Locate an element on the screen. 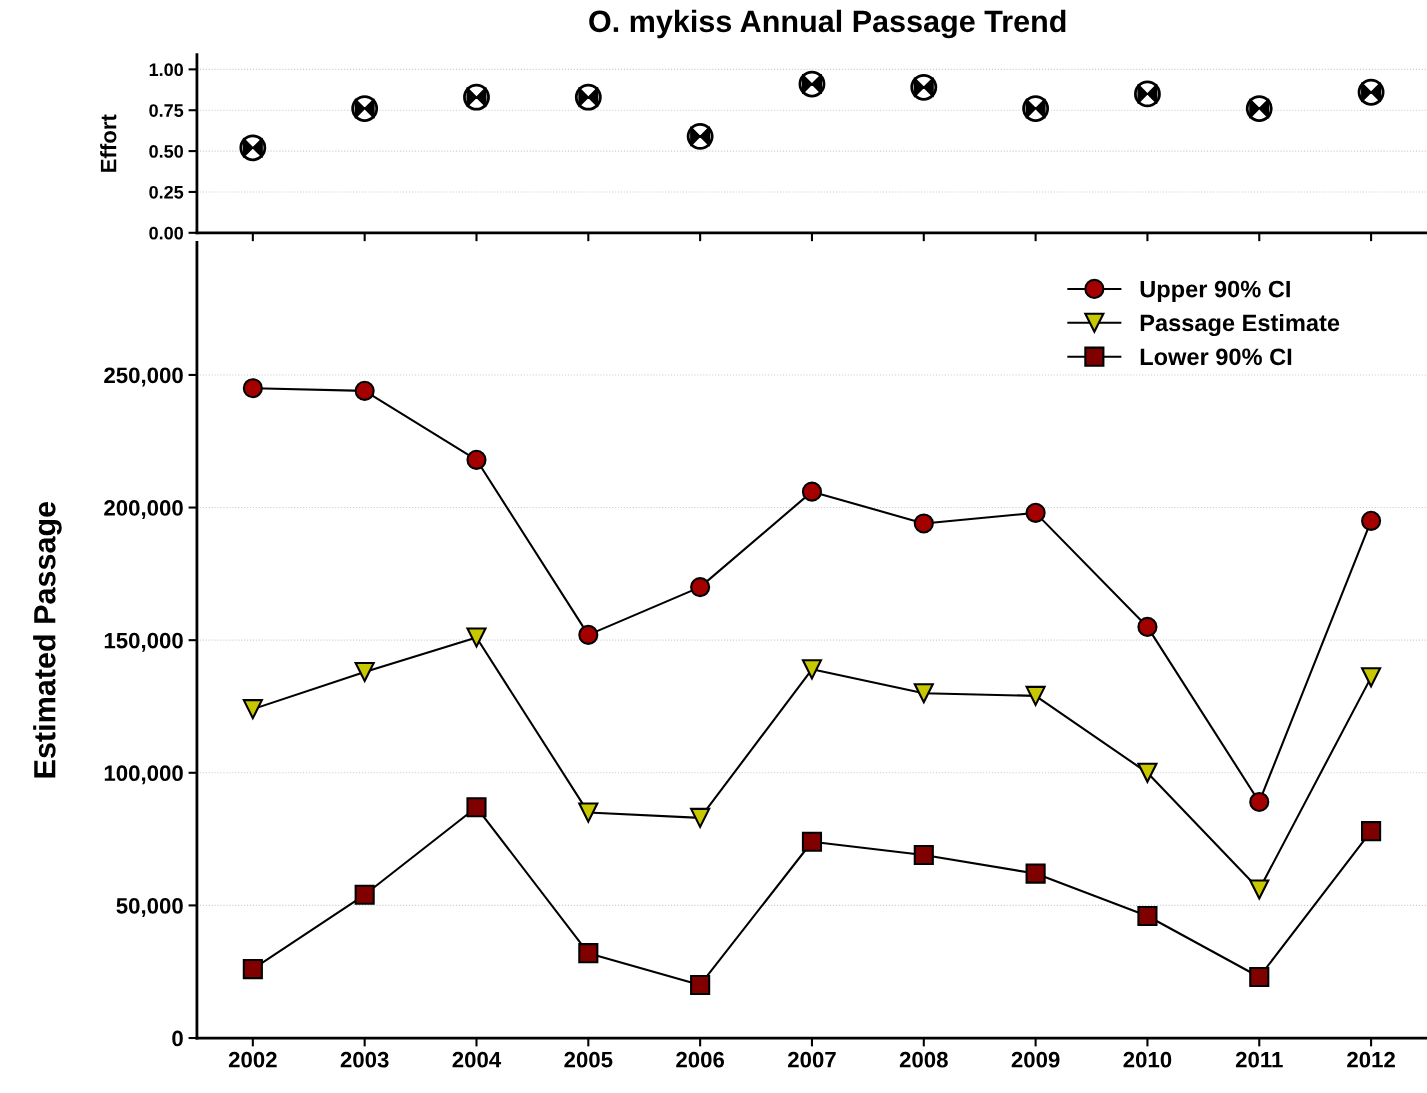  x-tick-label: 2011 is located at coordinates (1259, 1059).